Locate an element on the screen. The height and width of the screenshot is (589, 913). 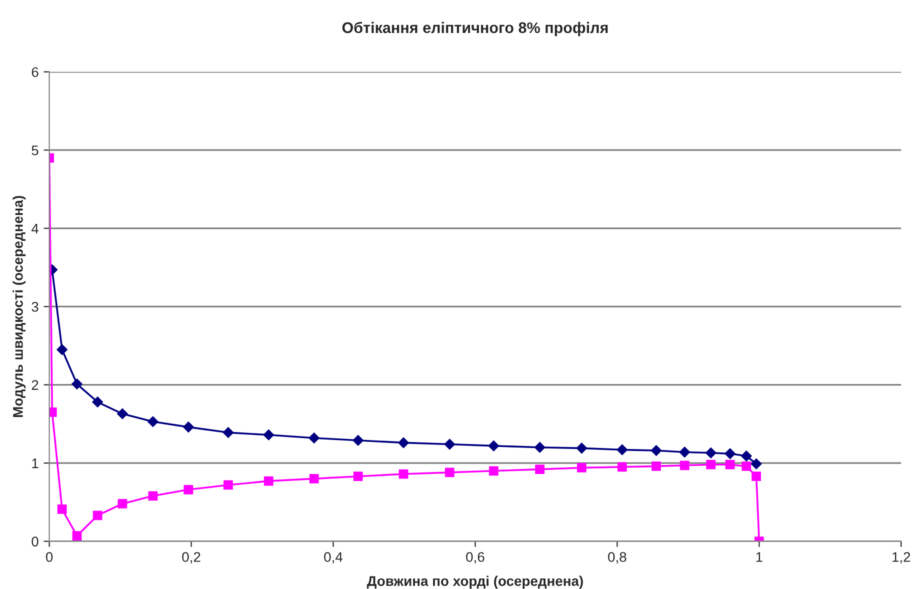
x-tick-label: 0 is located at coordinates (49, 557).